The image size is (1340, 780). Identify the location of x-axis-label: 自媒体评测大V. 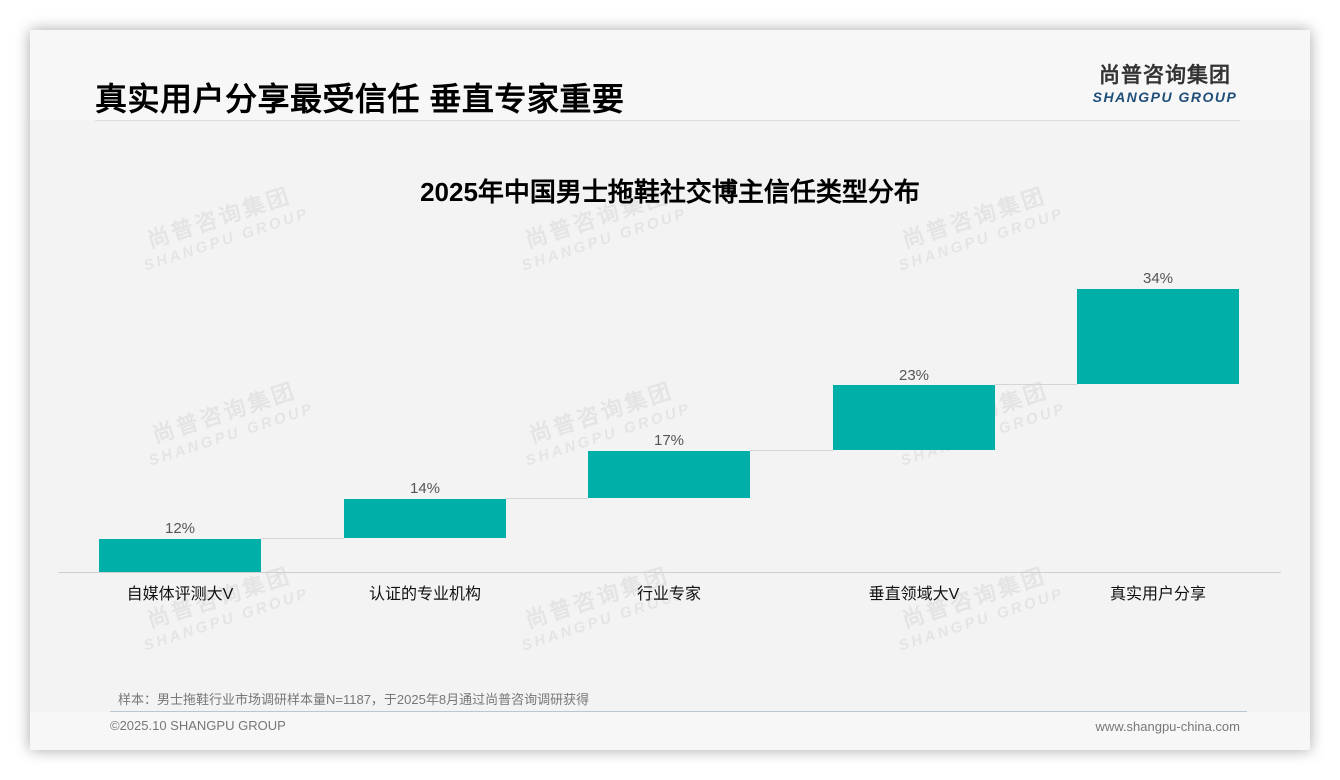
(180, 594).